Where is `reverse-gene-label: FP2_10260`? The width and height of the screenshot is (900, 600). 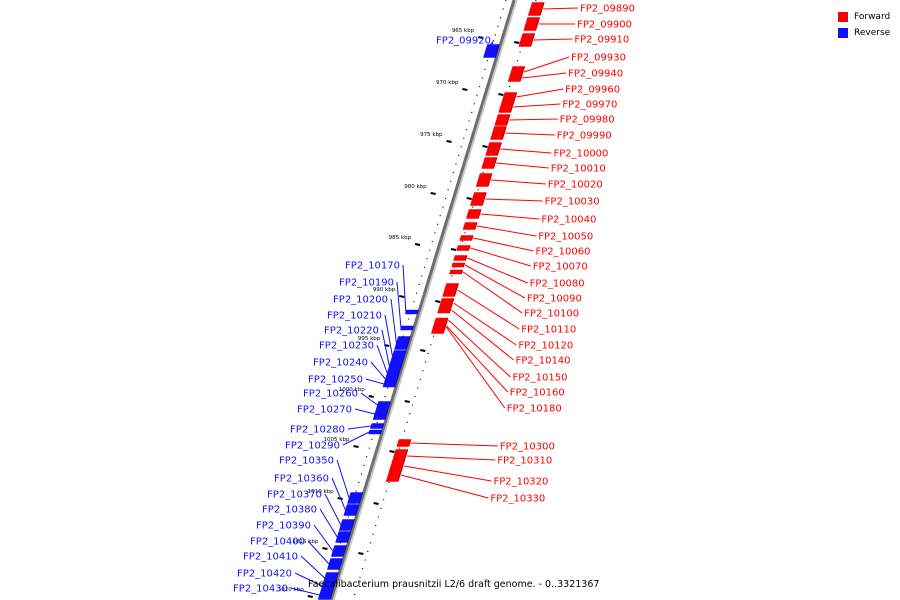
reverse-gene-label: FP2_10260 is located at coordinates (330, 394).